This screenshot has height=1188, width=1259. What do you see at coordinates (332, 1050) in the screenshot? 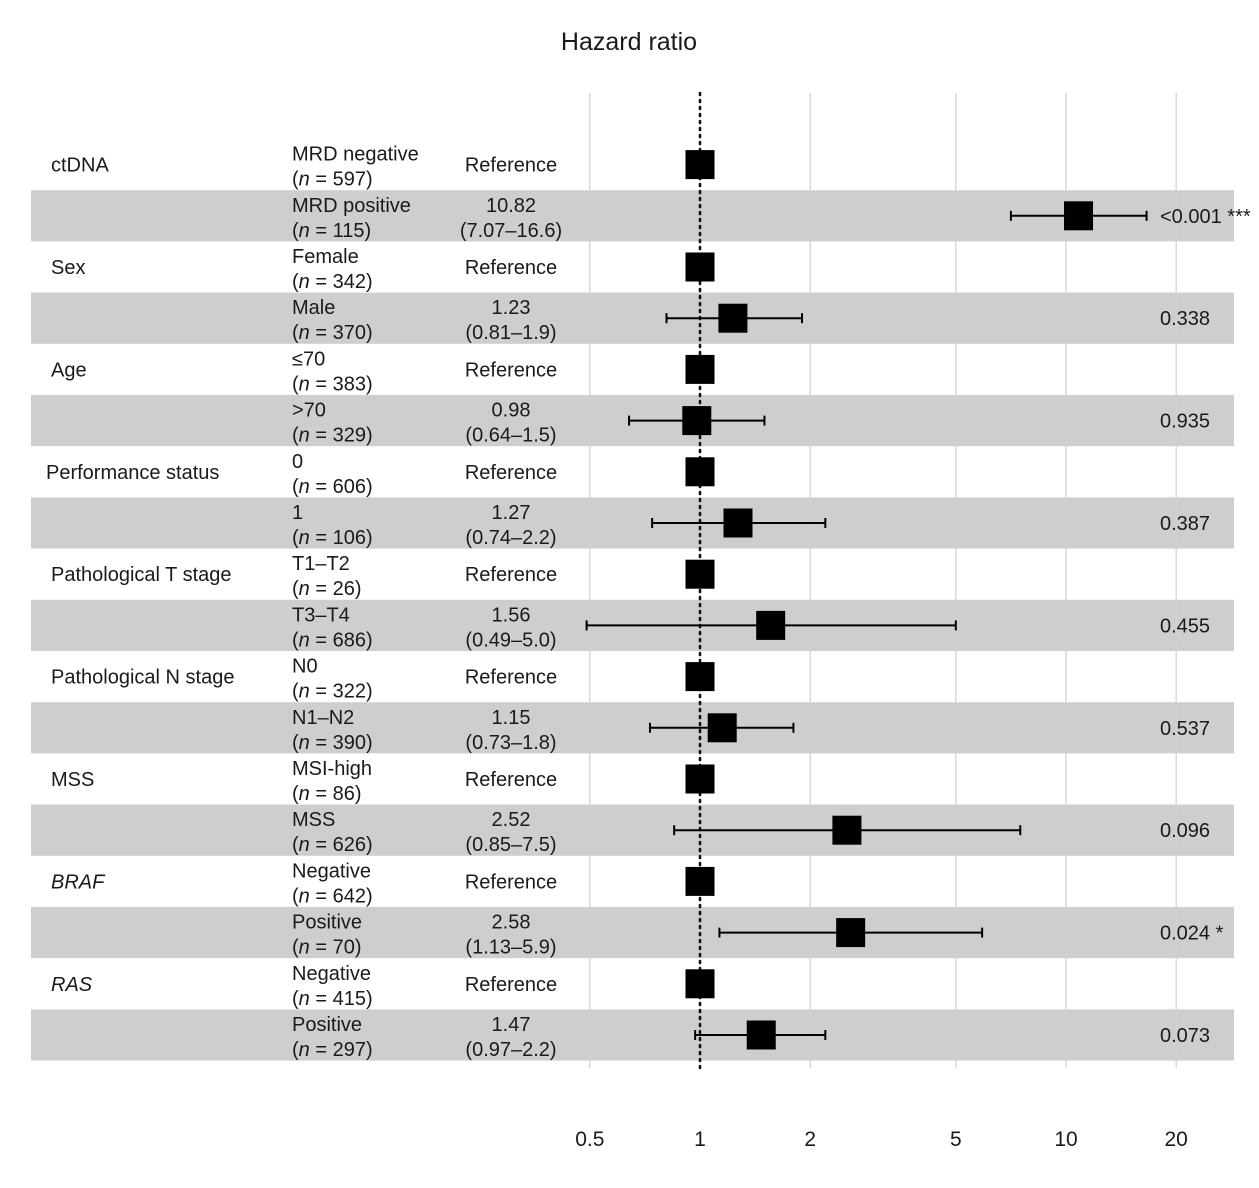
I see `group-n-label: (n = 297)` at bounding box center [332, 1050].